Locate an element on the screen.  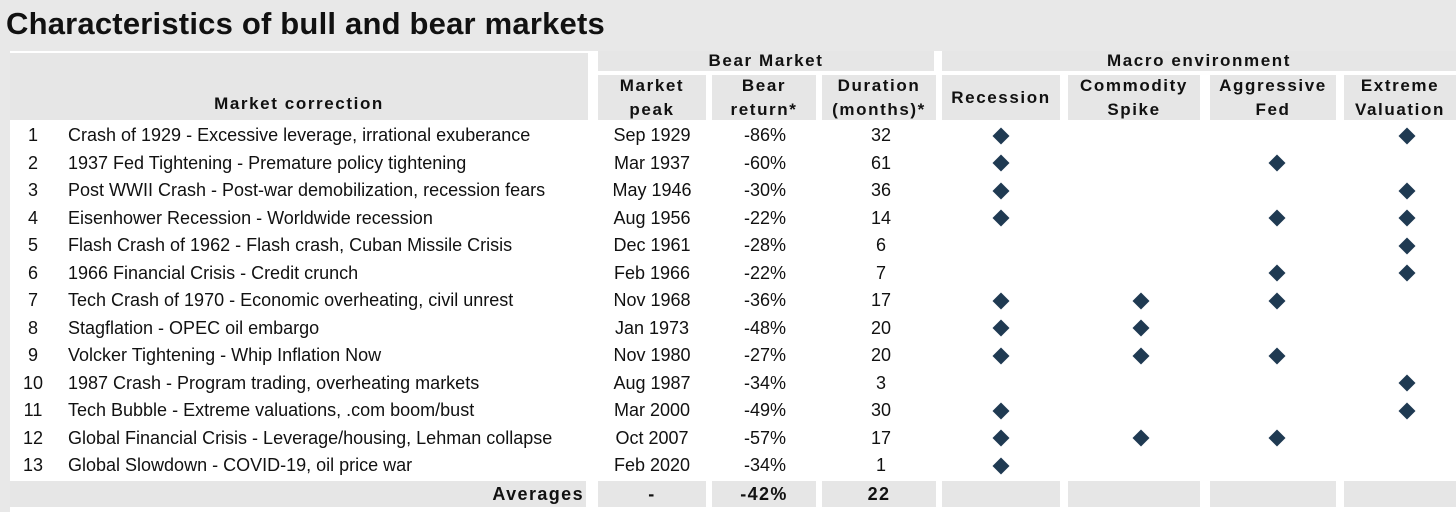
header-commodity-spike: Commodity Spike is located at coordinates (1134, 97).